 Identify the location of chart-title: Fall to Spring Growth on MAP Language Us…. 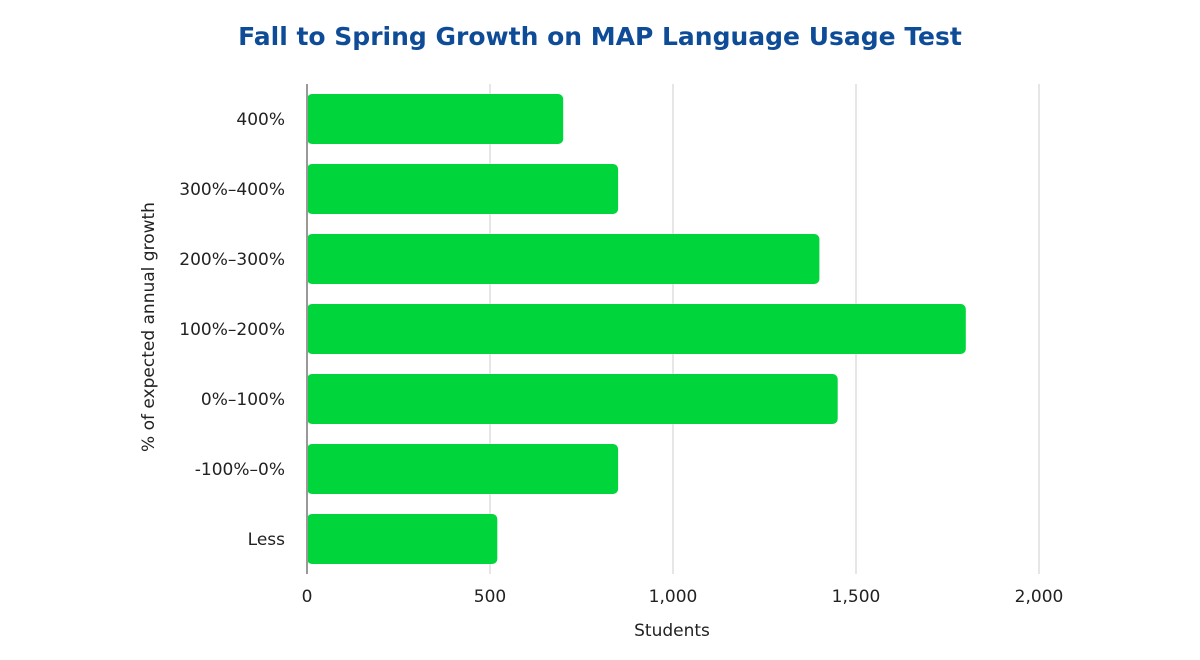
(600, 36).